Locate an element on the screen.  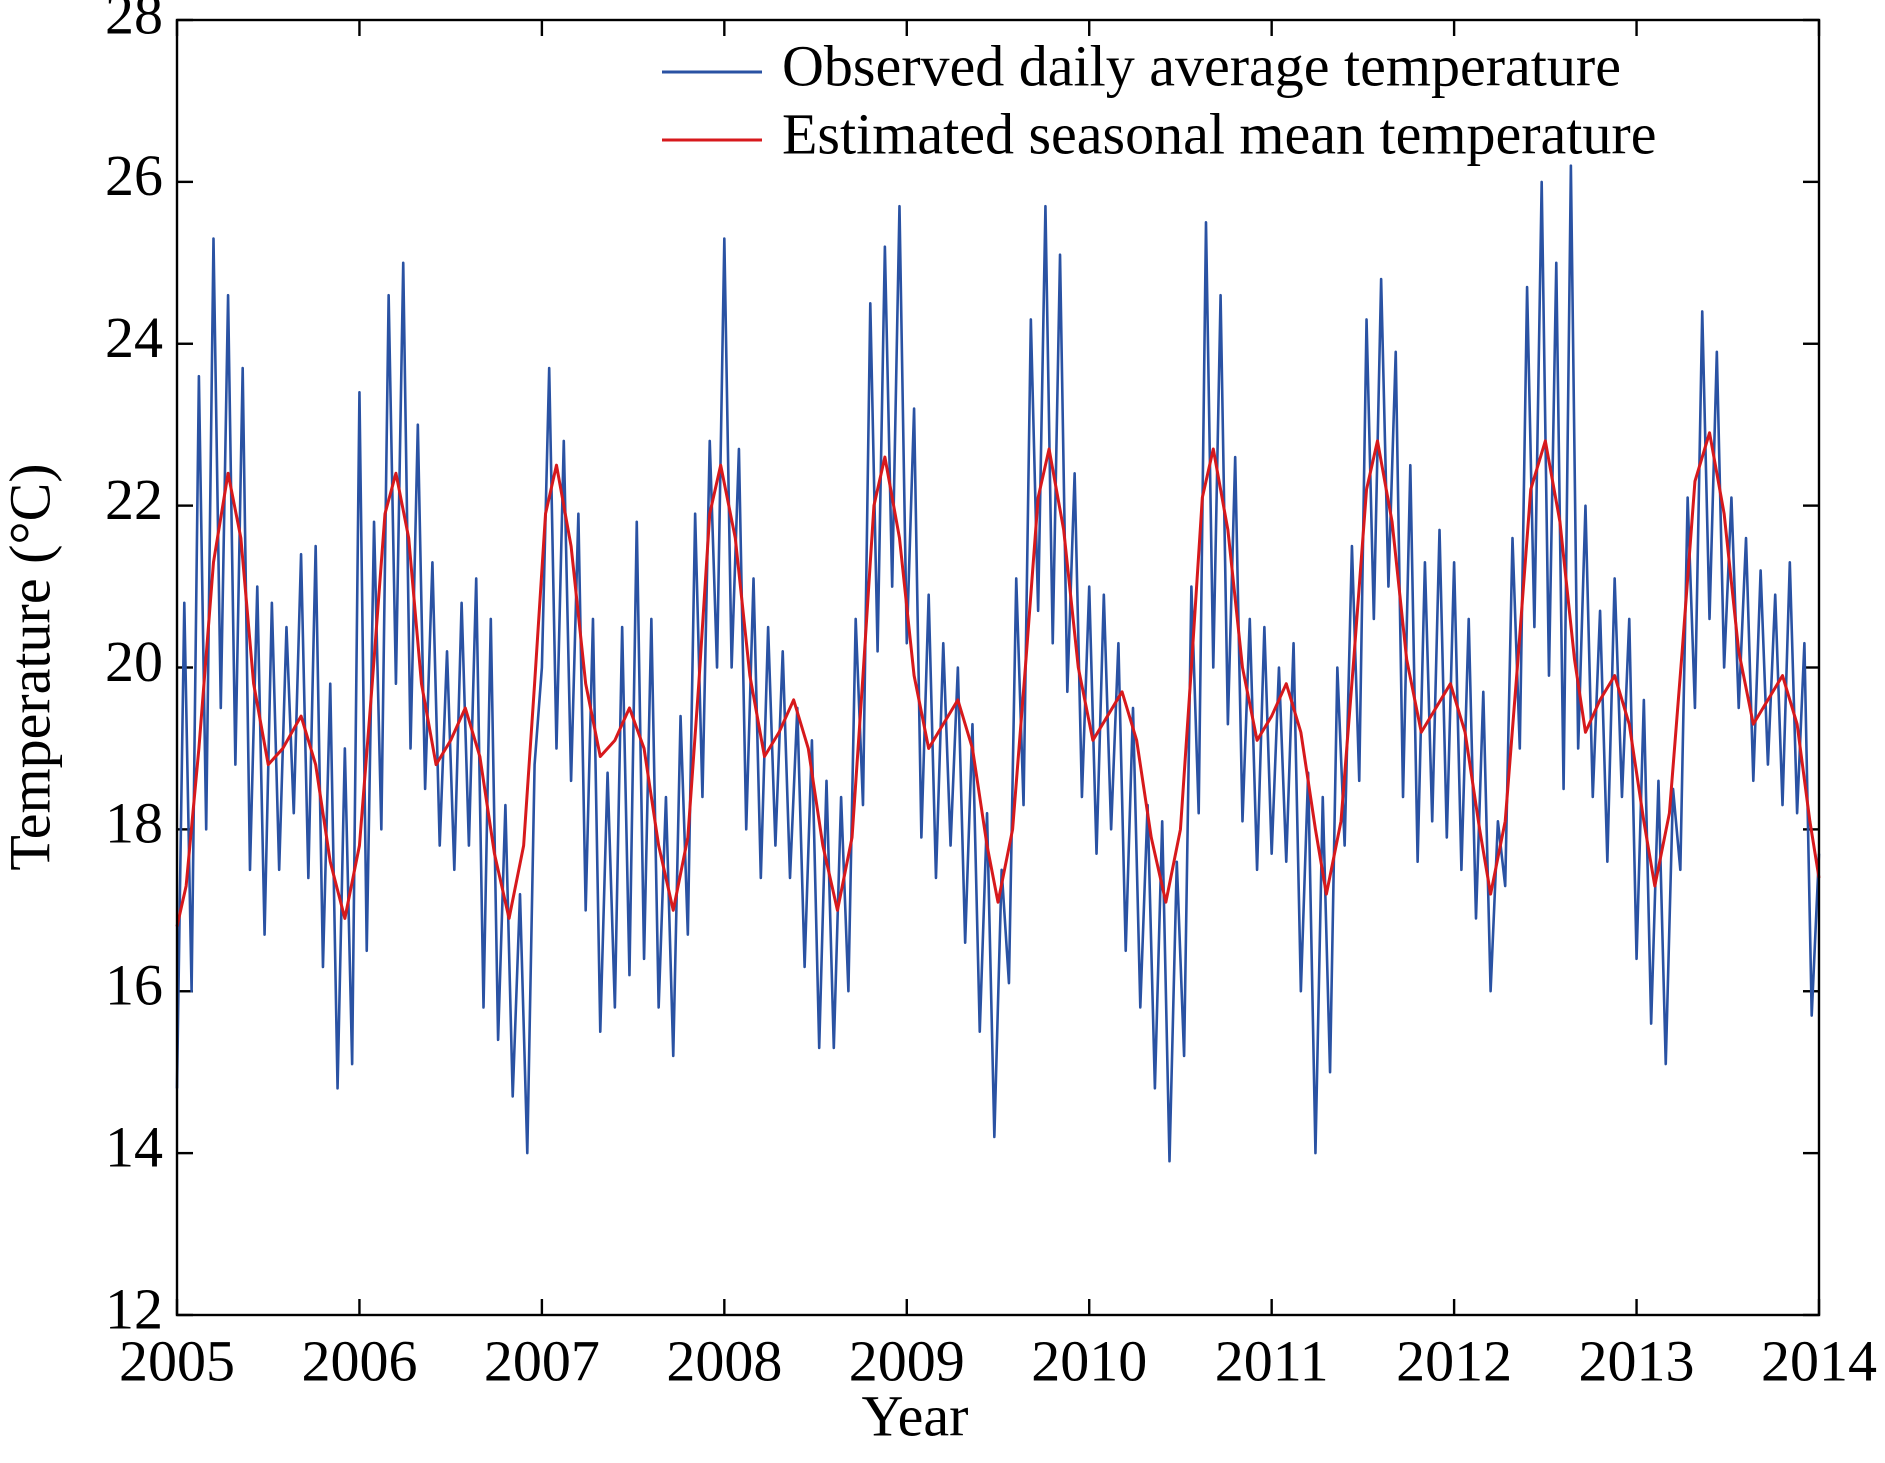
legend-label: Estimated seasonal mean temperature is located at coordinates (1219, 133).